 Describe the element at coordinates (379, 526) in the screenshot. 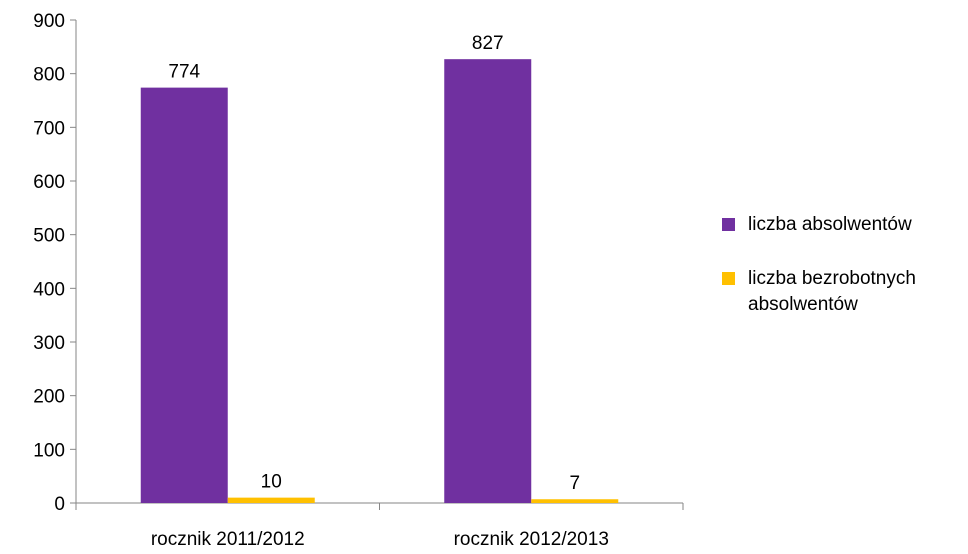

I see `x-axis: rocznik 2011/2012 rocznik 2012/2013` at that location.